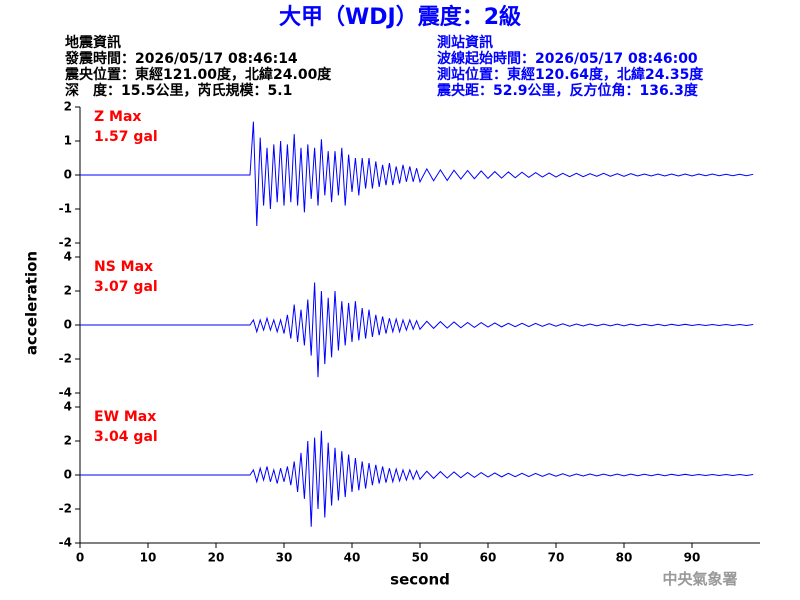 Image resolution: width=800 pixels, height=600 pixels. What do you see at coordinates (125, 417) in the screenshot?
I see `max-label: EW Max` at bounding box center [125, 417].